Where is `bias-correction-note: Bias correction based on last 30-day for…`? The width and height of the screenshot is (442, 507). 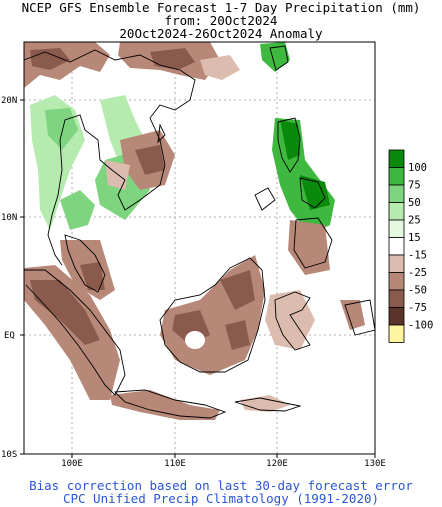 bias-correction-note: Bias correction based on last 30-day for… is located at coordinates (221, 485).